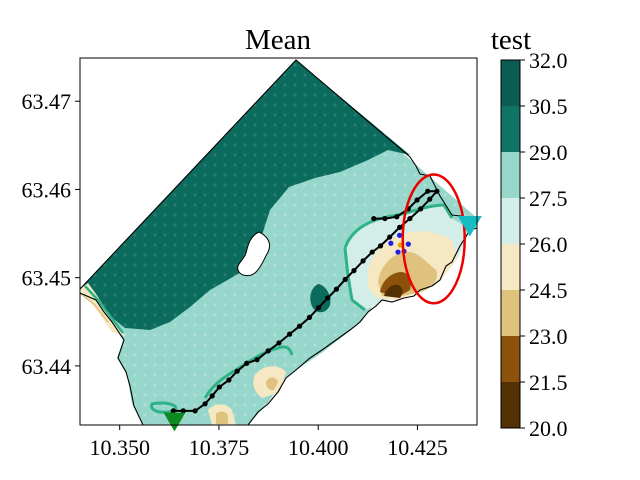  Describe the element at coordinates (548, 244) in the screenshot. I see `colorbar-tick-label: 26.0` at that location.